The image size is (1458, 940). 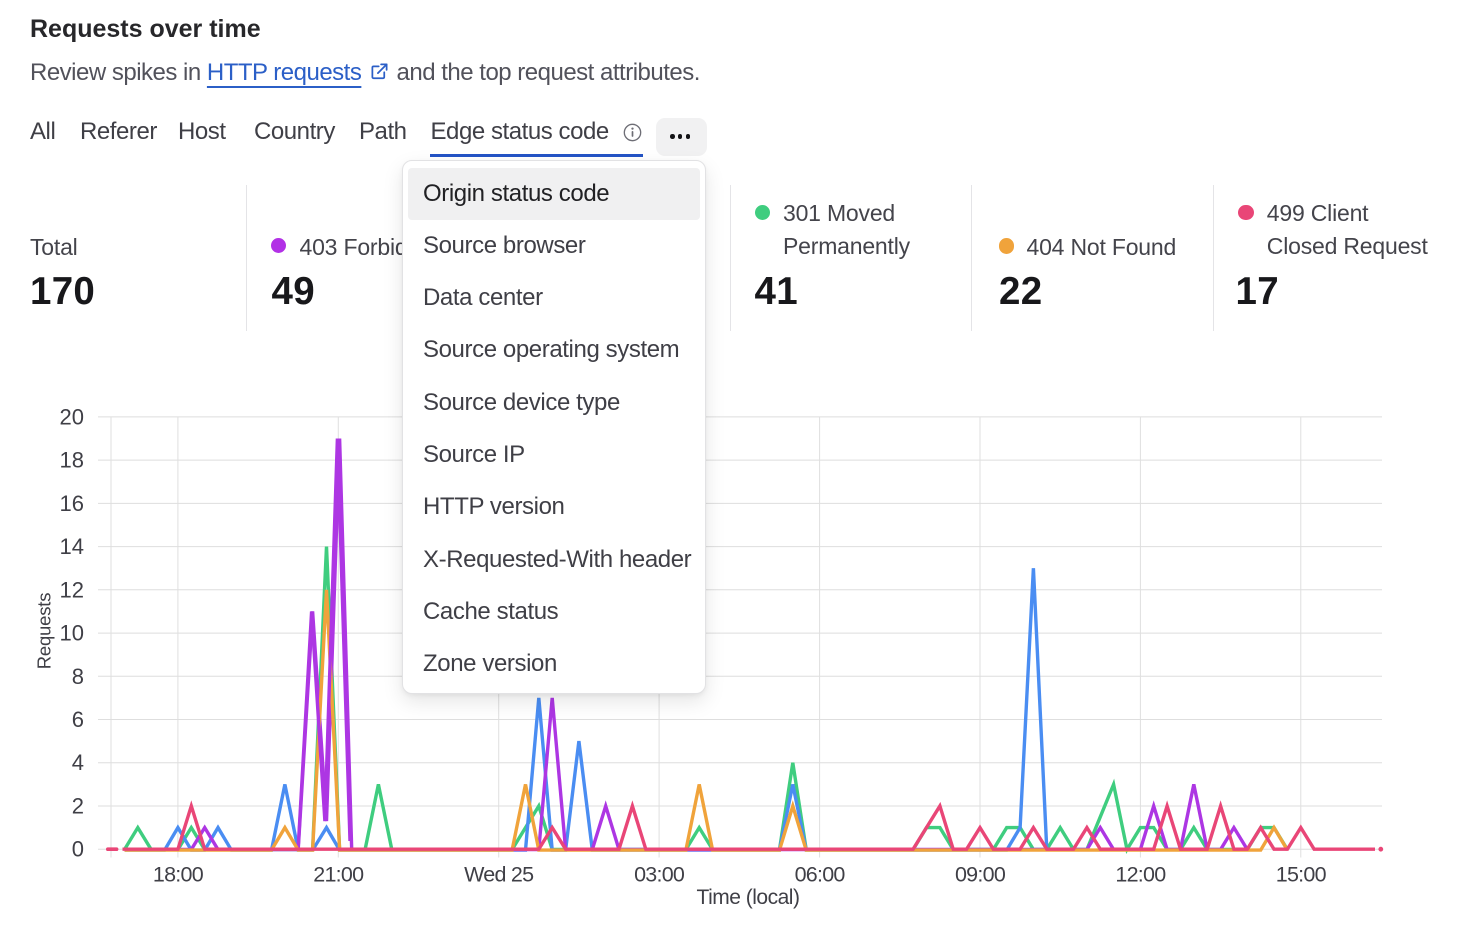 What do you see at coordinates (72, 460) in the screenshot?
I see `svg-text: 18` at bounding box center [72, 460].